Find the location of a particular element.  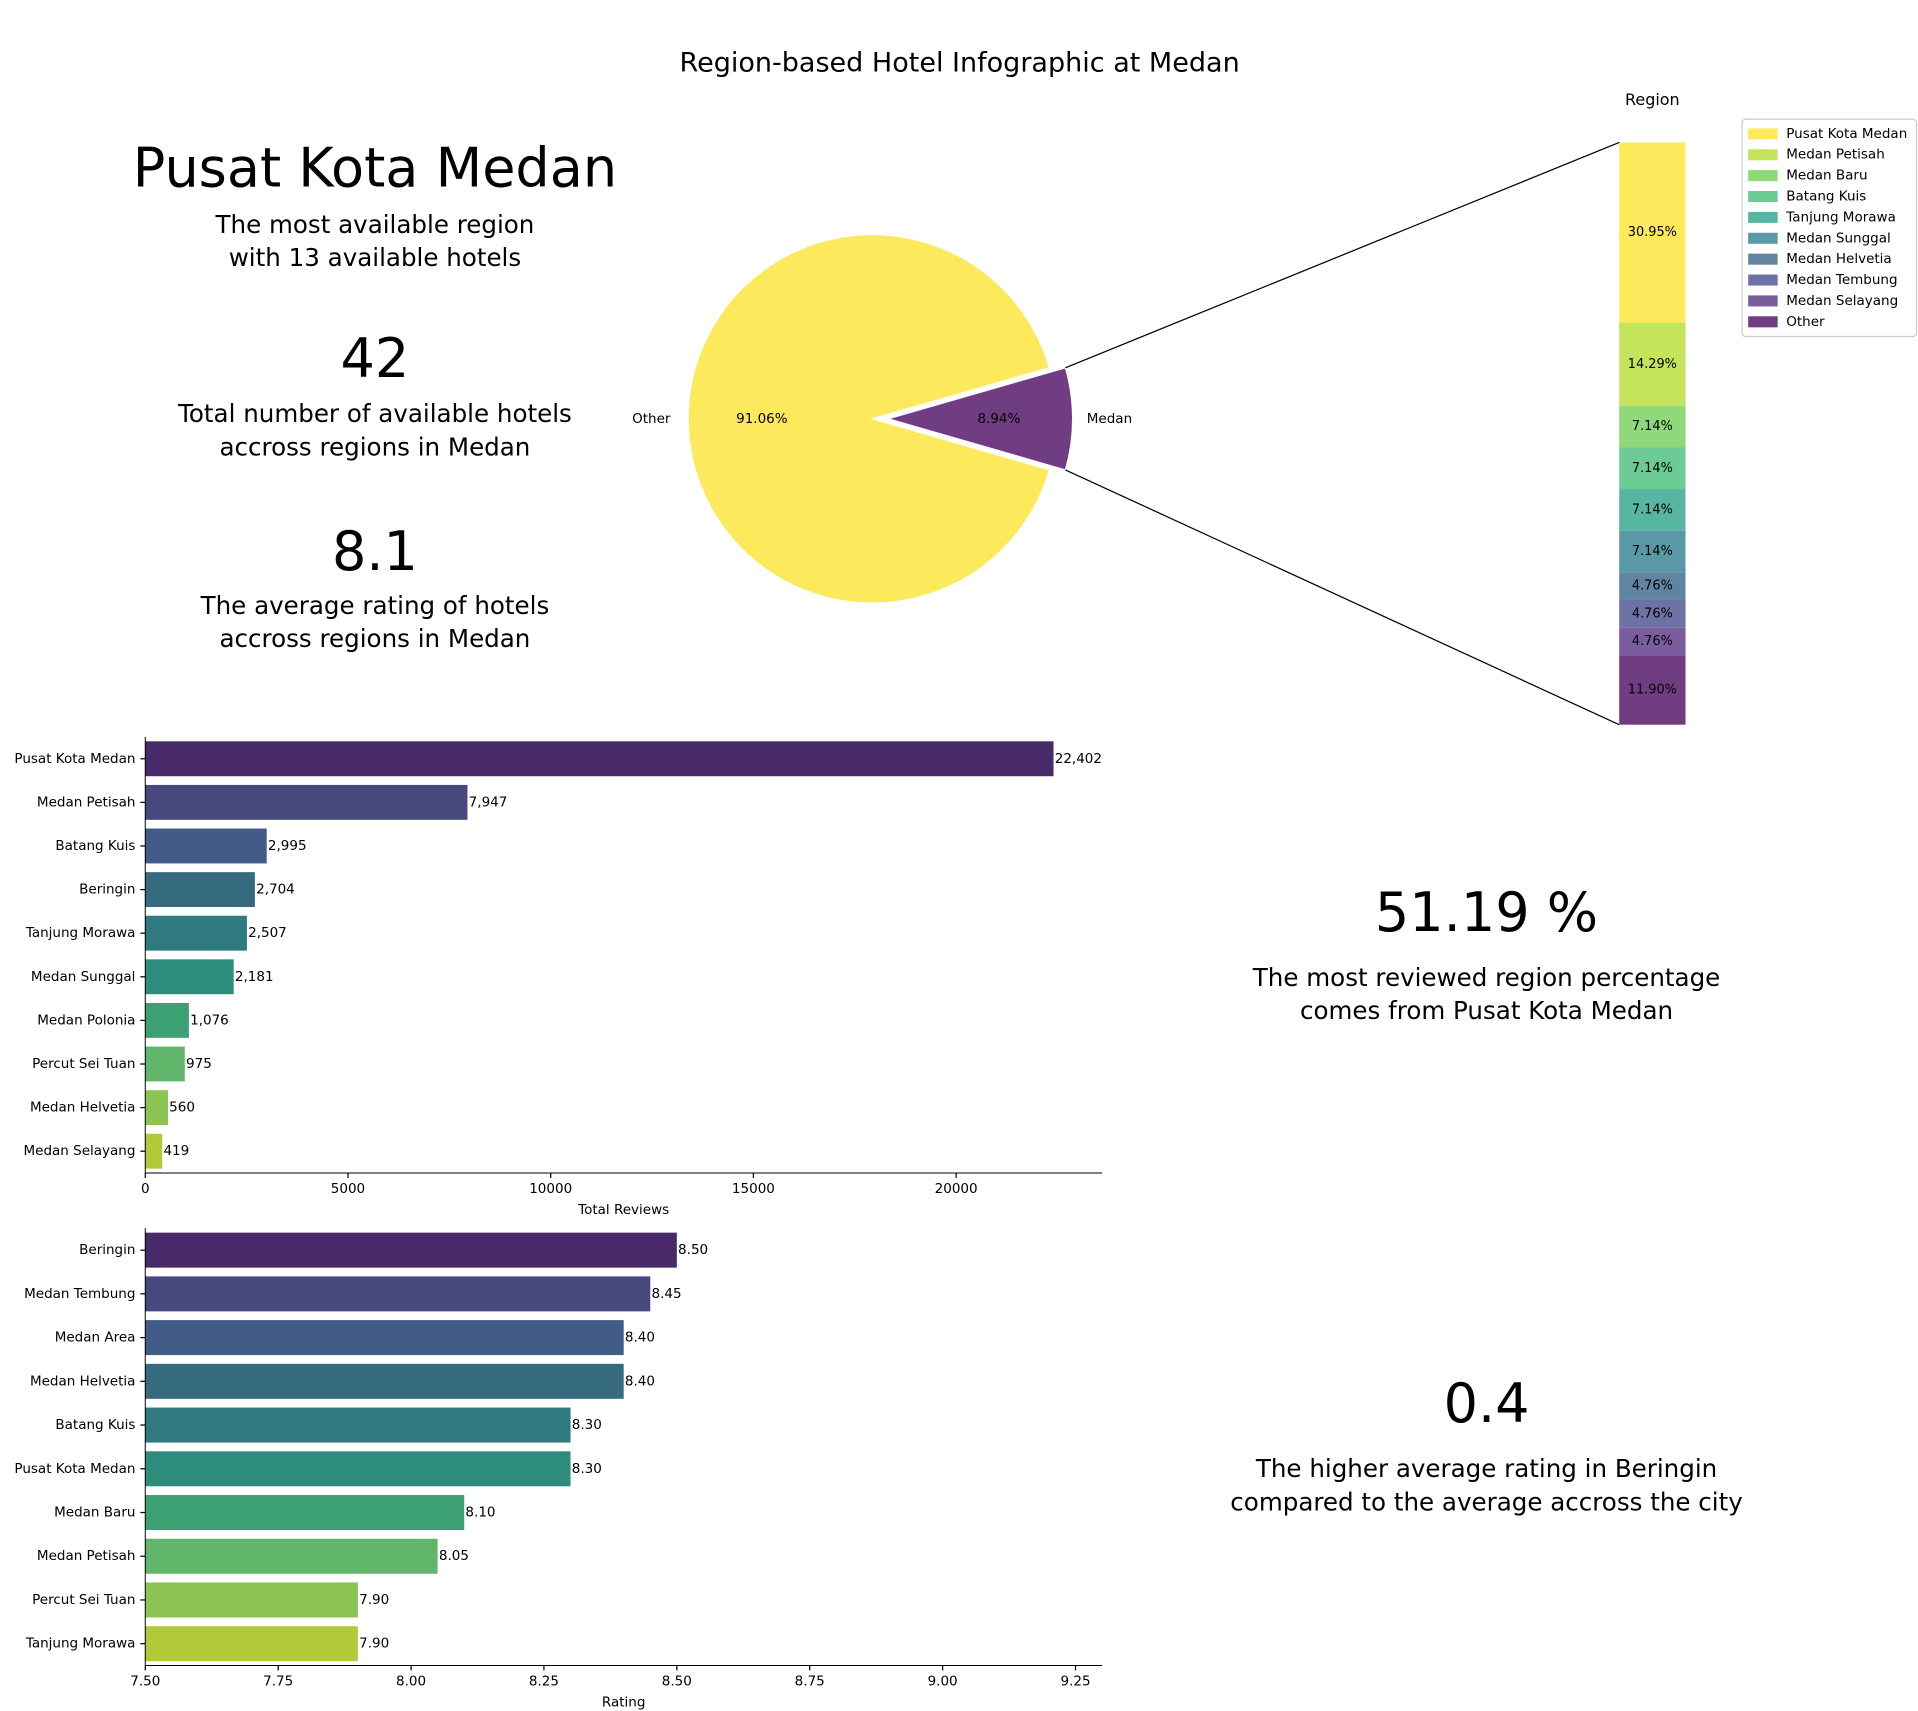

pie-value-label: 8.94% is located at coordinates (998, 419).